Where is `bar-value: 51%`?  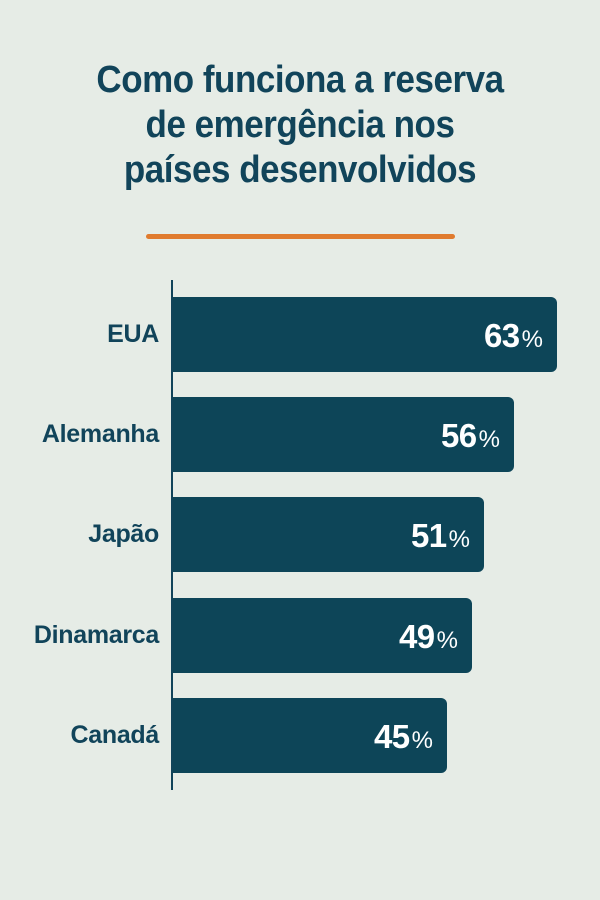 bar-value: 51% is located at coordinates (440, 534).